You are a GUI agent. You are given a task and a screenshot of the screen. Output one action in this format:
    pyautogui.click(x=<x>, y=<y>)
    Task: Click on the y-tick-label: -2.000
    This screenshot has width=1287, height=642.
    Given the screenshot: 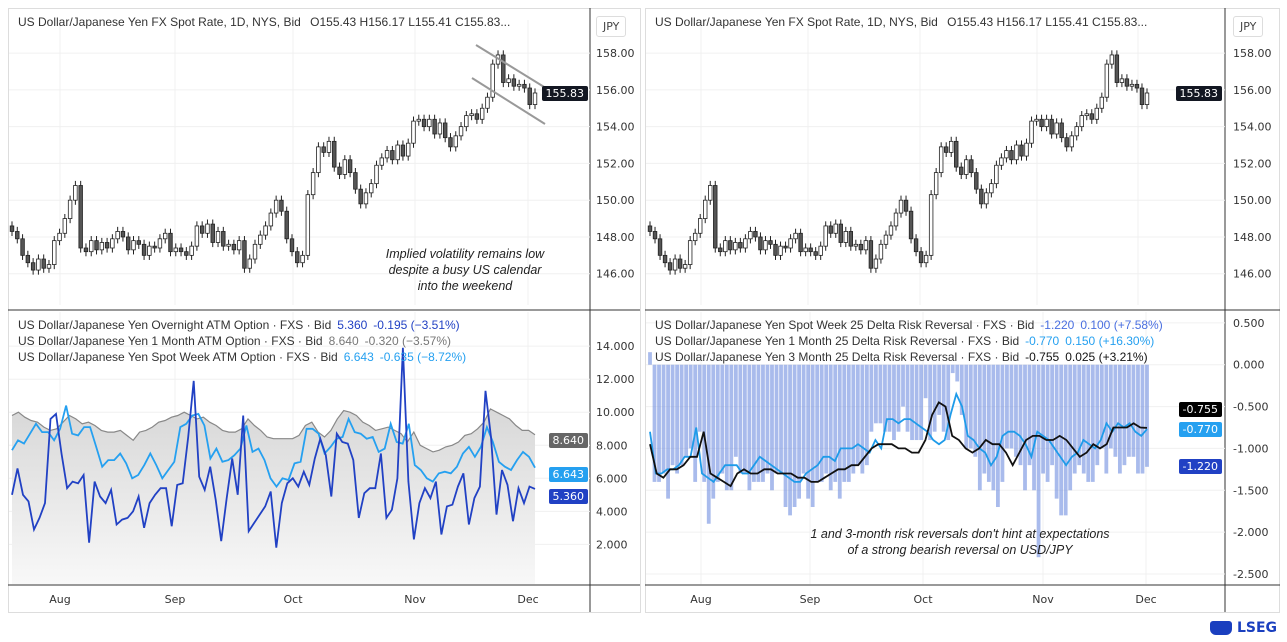 What is the action you would take?
    pyautogui.click(x=1250, y=532)
    